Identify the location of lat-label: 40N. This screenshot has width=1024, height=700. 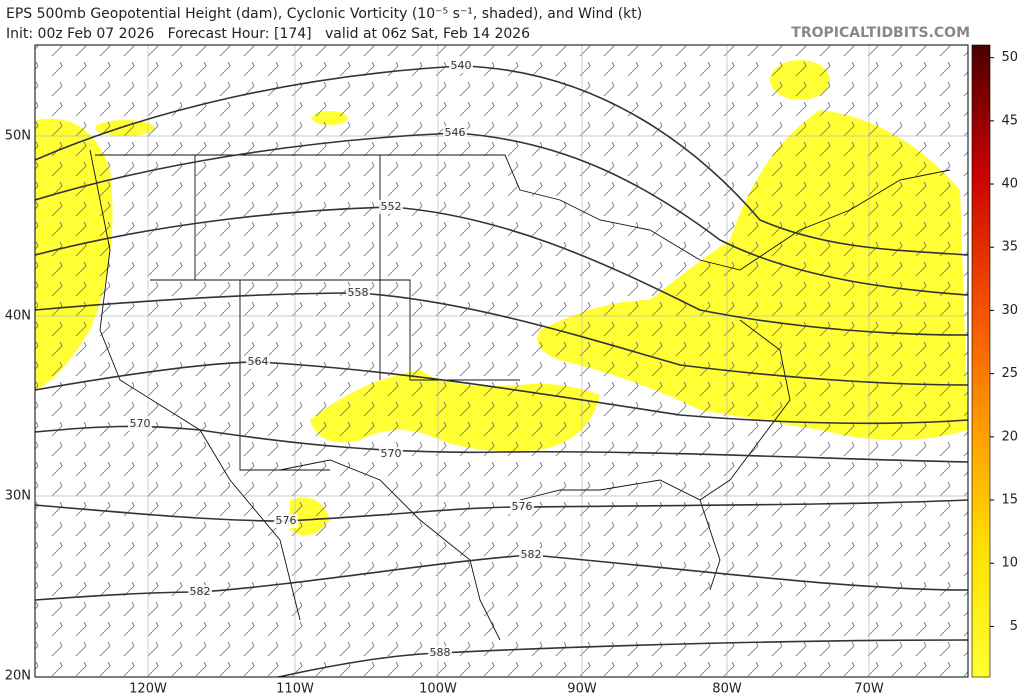
(18, 316).